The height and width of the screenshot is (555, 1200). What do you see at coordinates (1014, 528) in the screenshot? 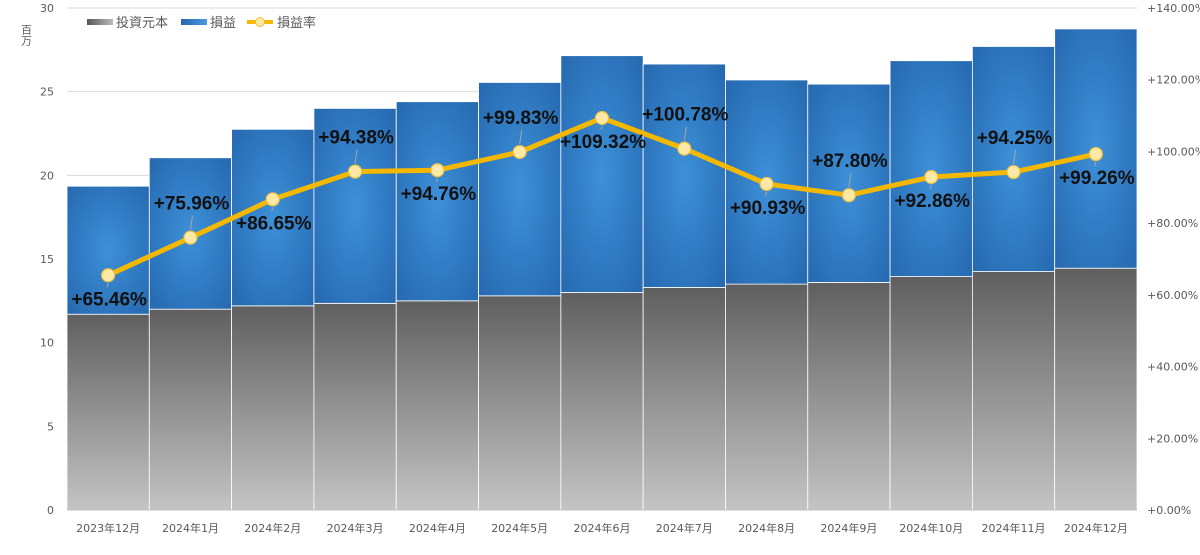
I see `x-tick-label: 2024年11月` at bounding box center [1014, 528].